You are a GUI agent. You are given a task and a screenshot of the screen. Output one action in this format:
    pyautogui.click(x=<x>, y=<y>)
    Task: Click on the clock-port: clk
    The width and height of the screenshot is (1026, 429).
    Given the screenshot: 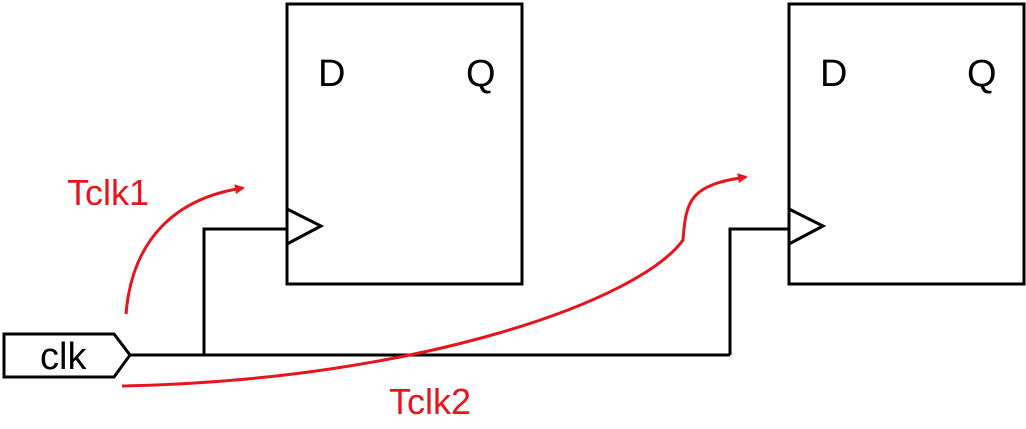 What is the action you would take?
    pyautogui.click(x=67, y=355)
    